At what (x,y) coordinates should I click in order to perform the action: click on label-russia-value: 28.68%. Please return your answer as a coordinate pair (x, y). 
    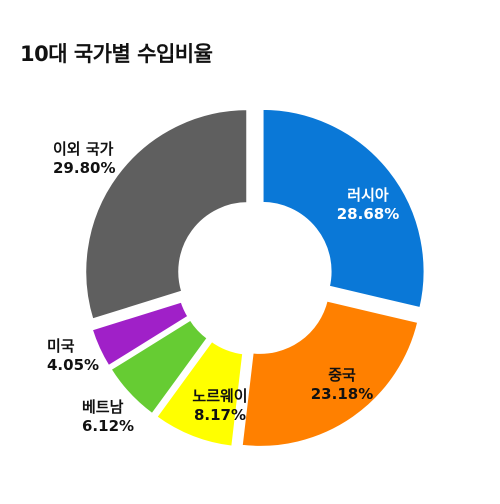
    Looking at the image, I should click on (368, 214).